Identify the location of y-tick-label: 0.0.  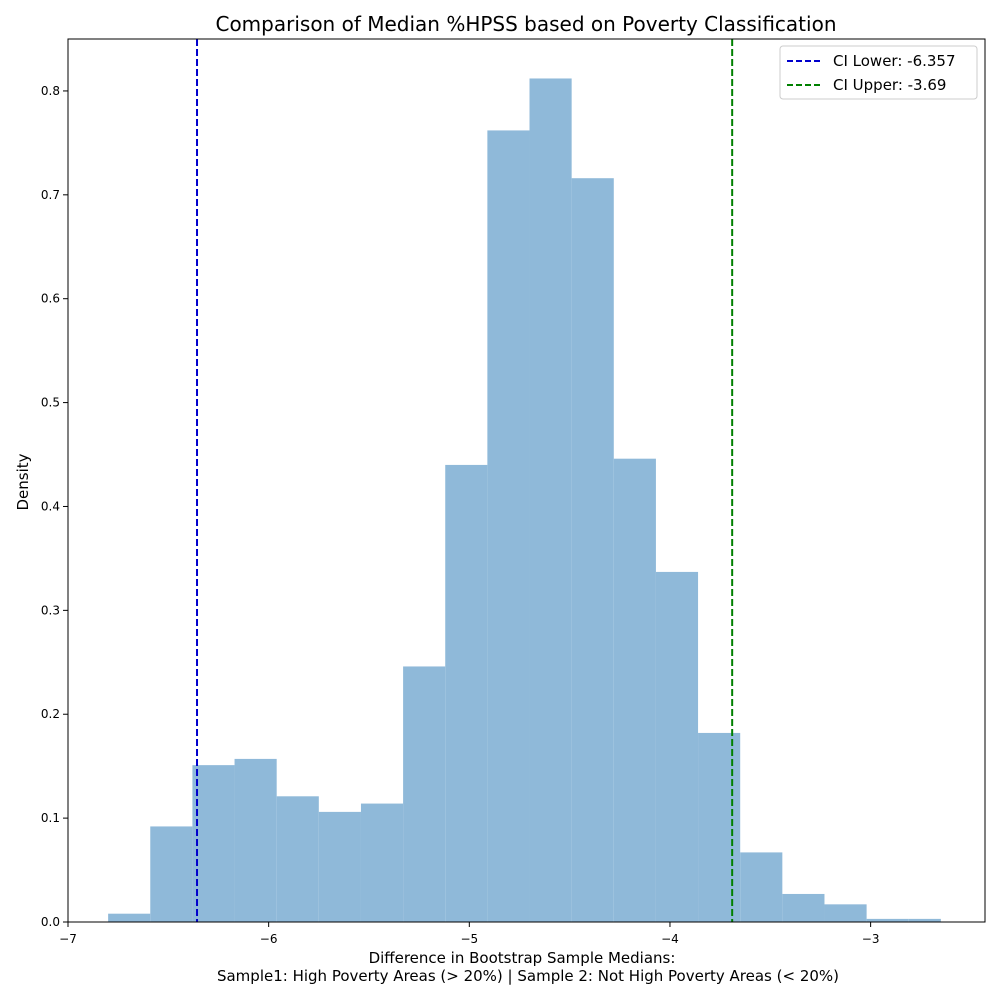
(50, 922).